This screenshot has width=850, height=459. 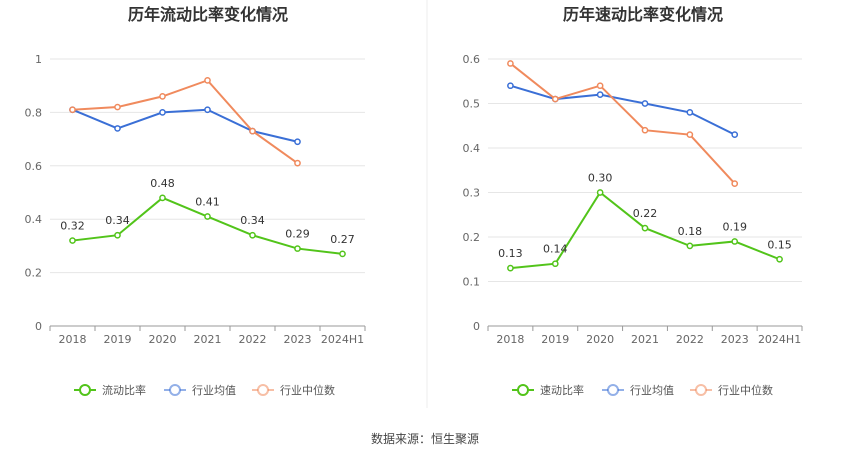 What do you see at coordinates (72, 226) in the screenshot?
I see `data-label: 0.32` at bounding box center [72, 226].